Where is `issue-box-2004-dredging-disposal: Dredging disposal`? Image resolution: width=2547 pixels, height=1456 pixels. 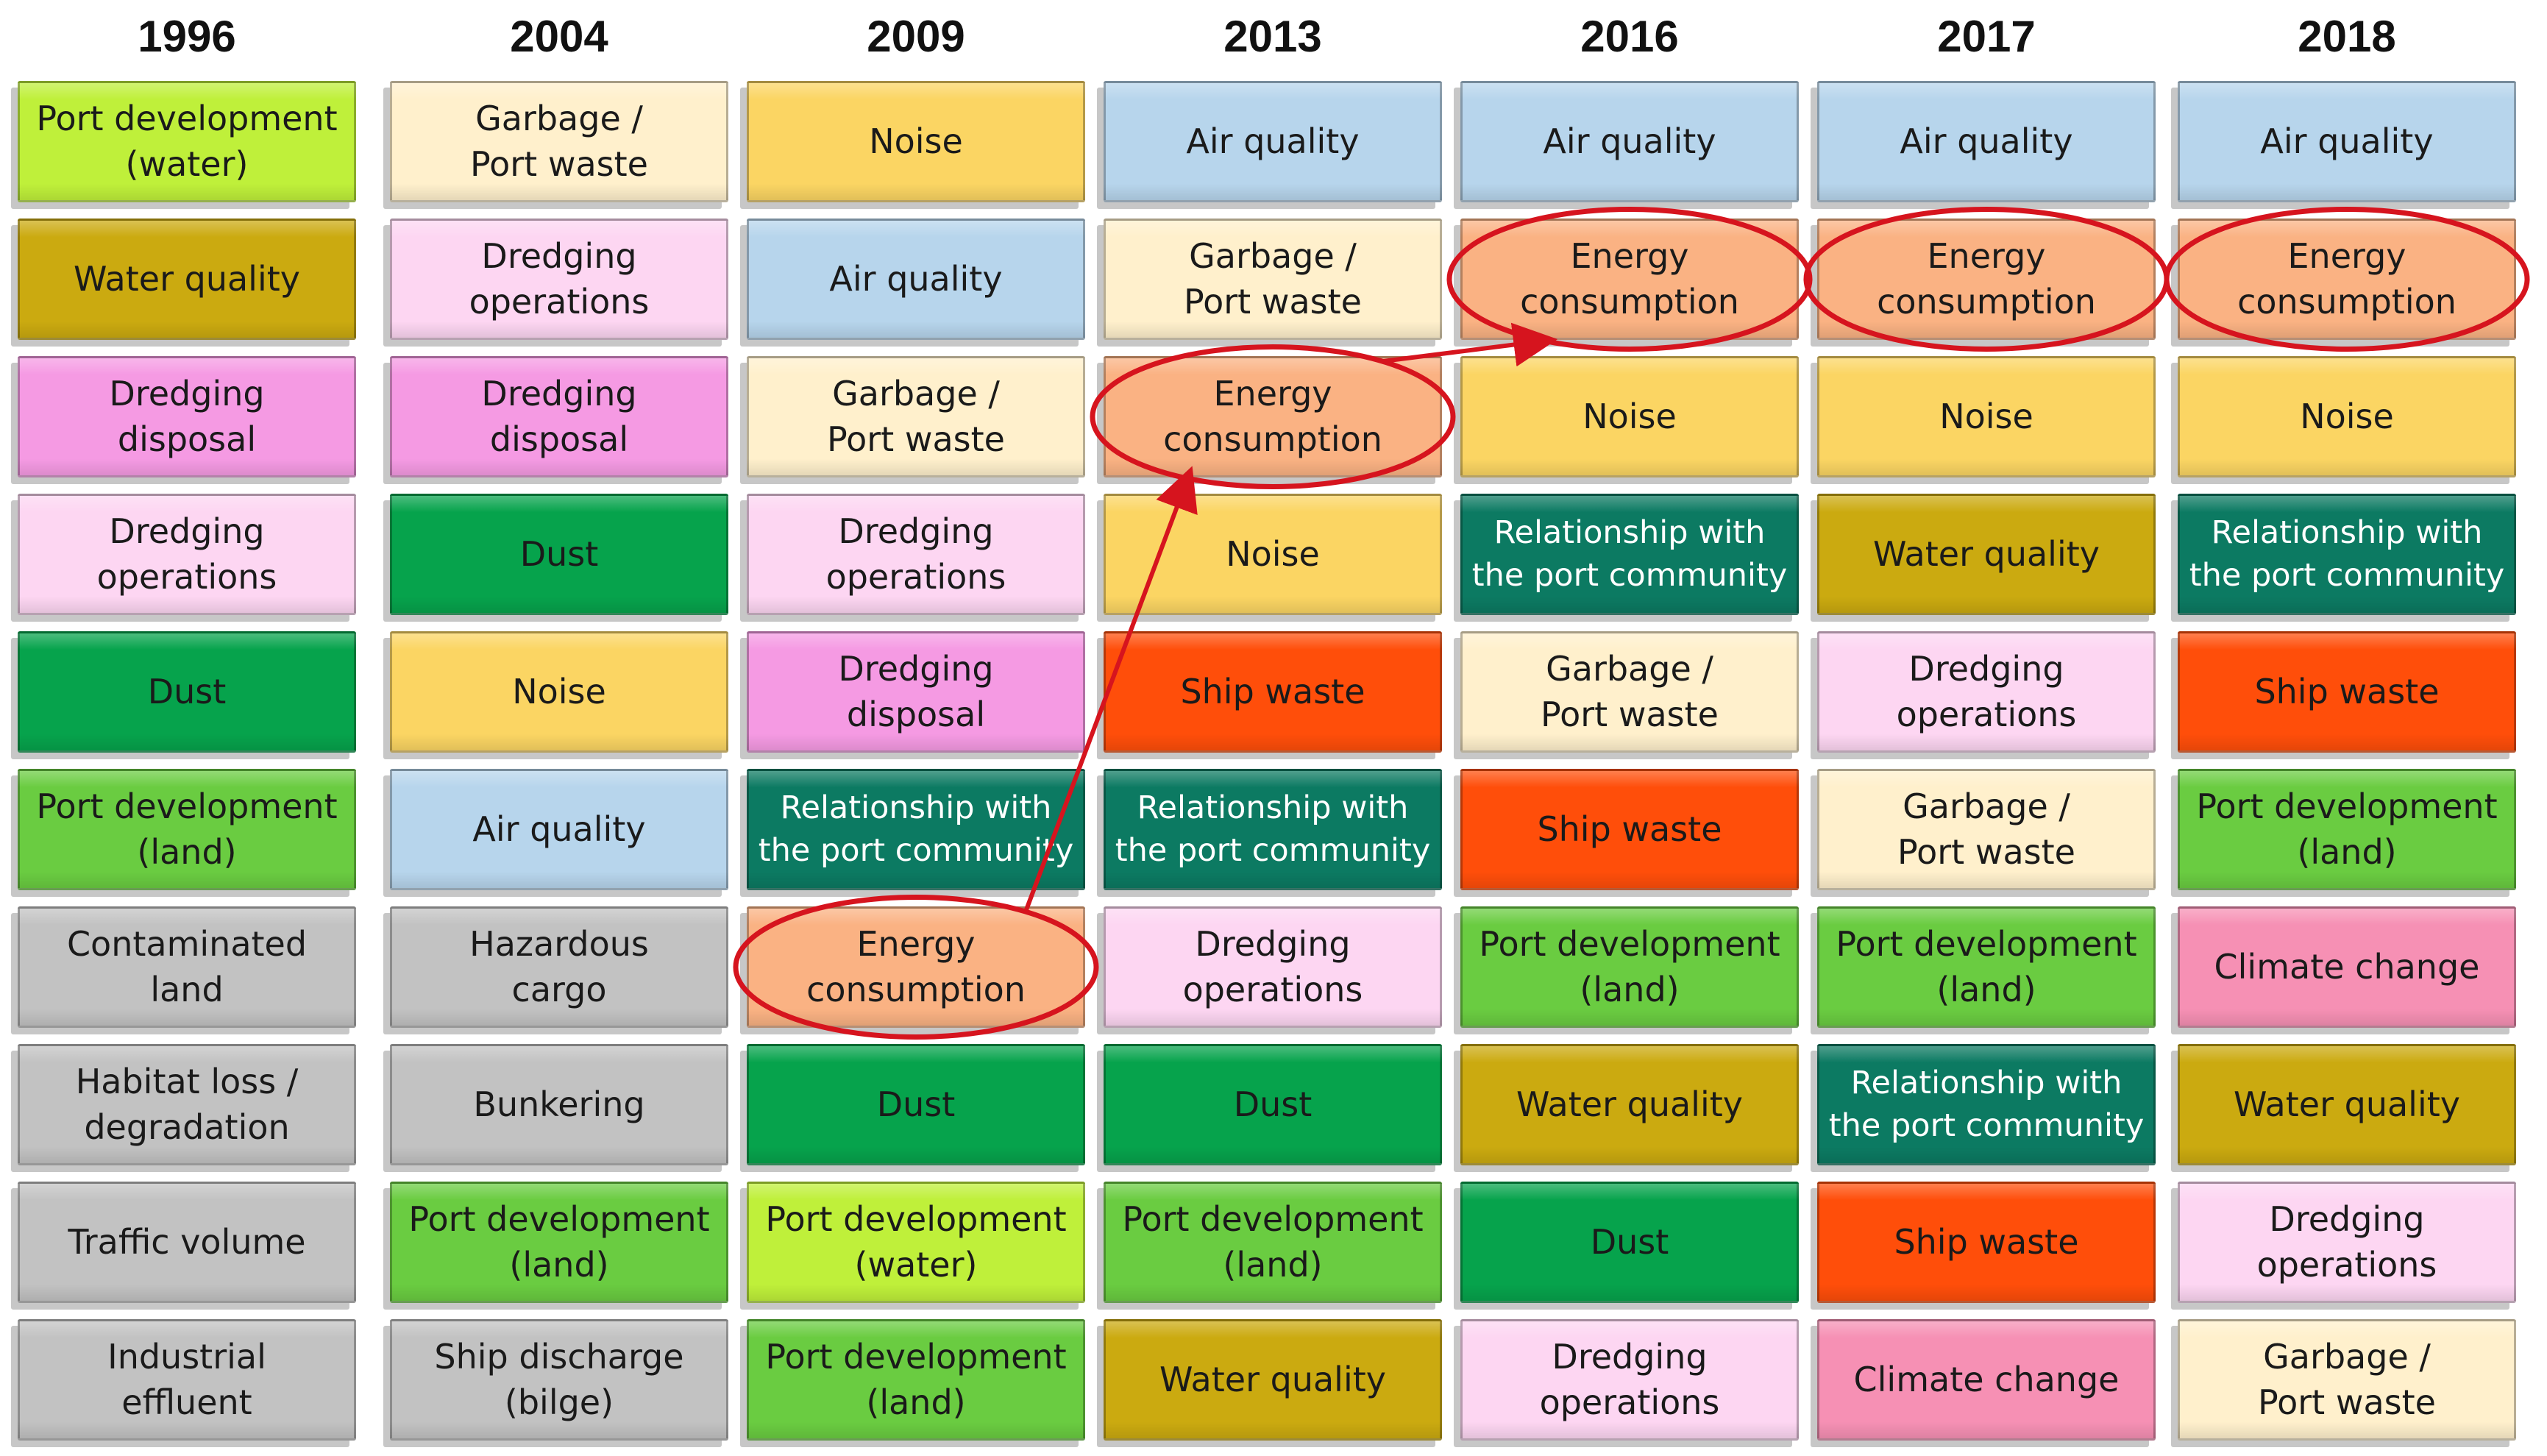 issue-box-2004-dredging-disposal: Dredging disposal is located at coordinates (559, 417).